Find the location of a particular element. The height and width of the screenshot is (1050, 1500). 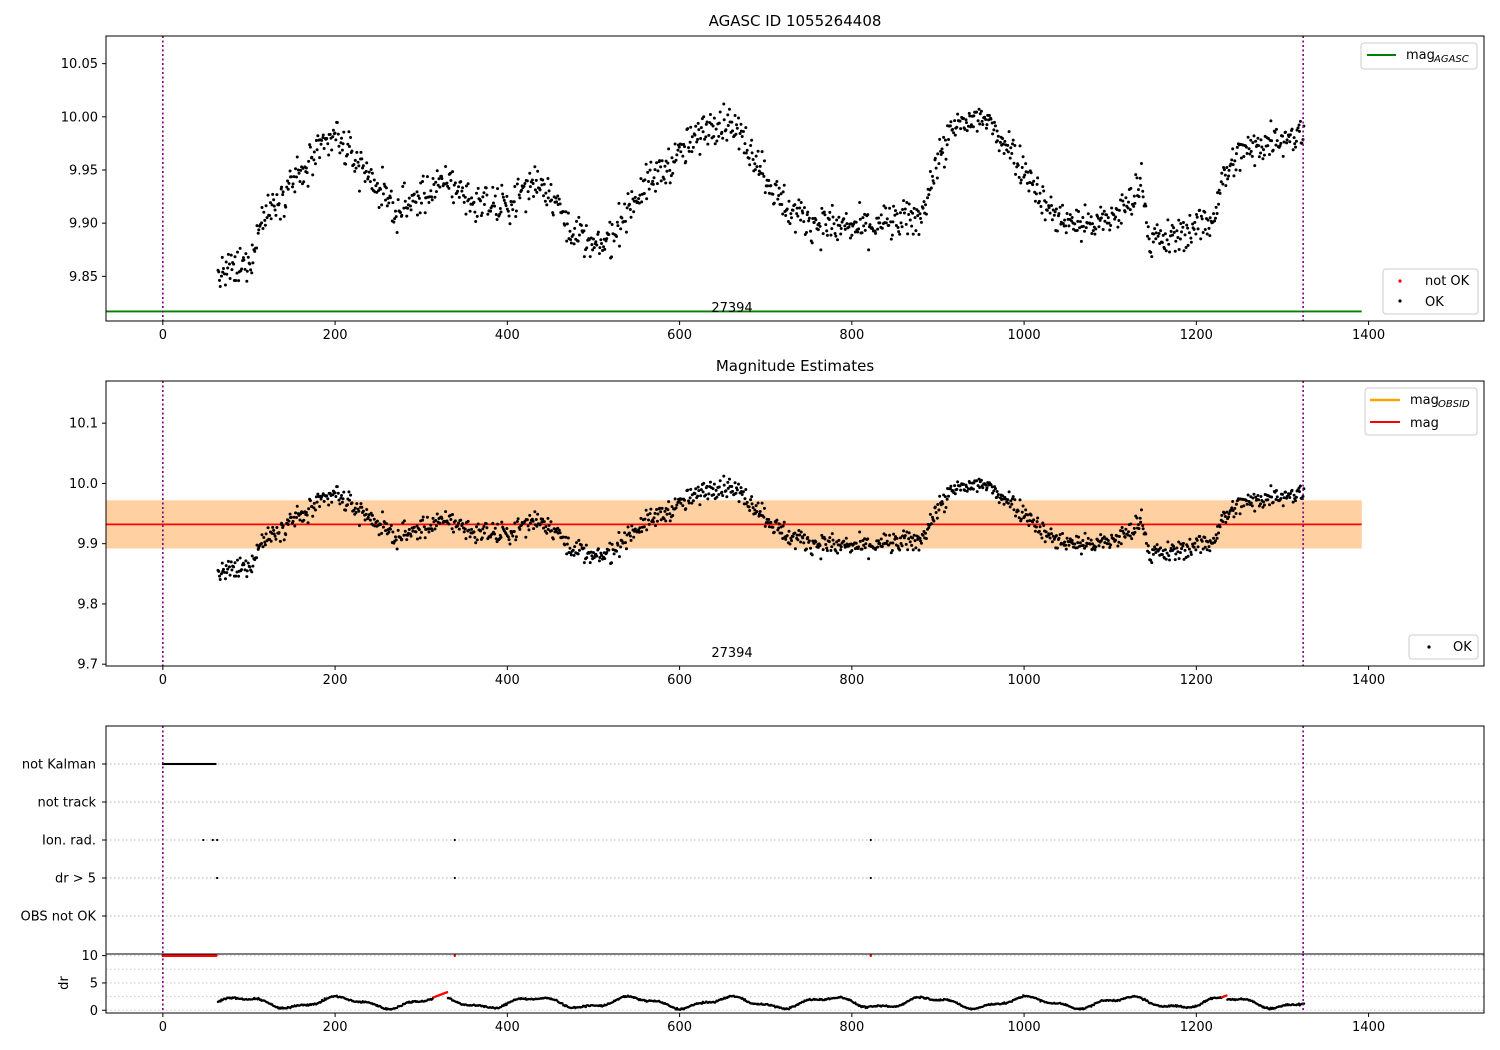

dr-flagged-point is located at coordinates (455, 955).